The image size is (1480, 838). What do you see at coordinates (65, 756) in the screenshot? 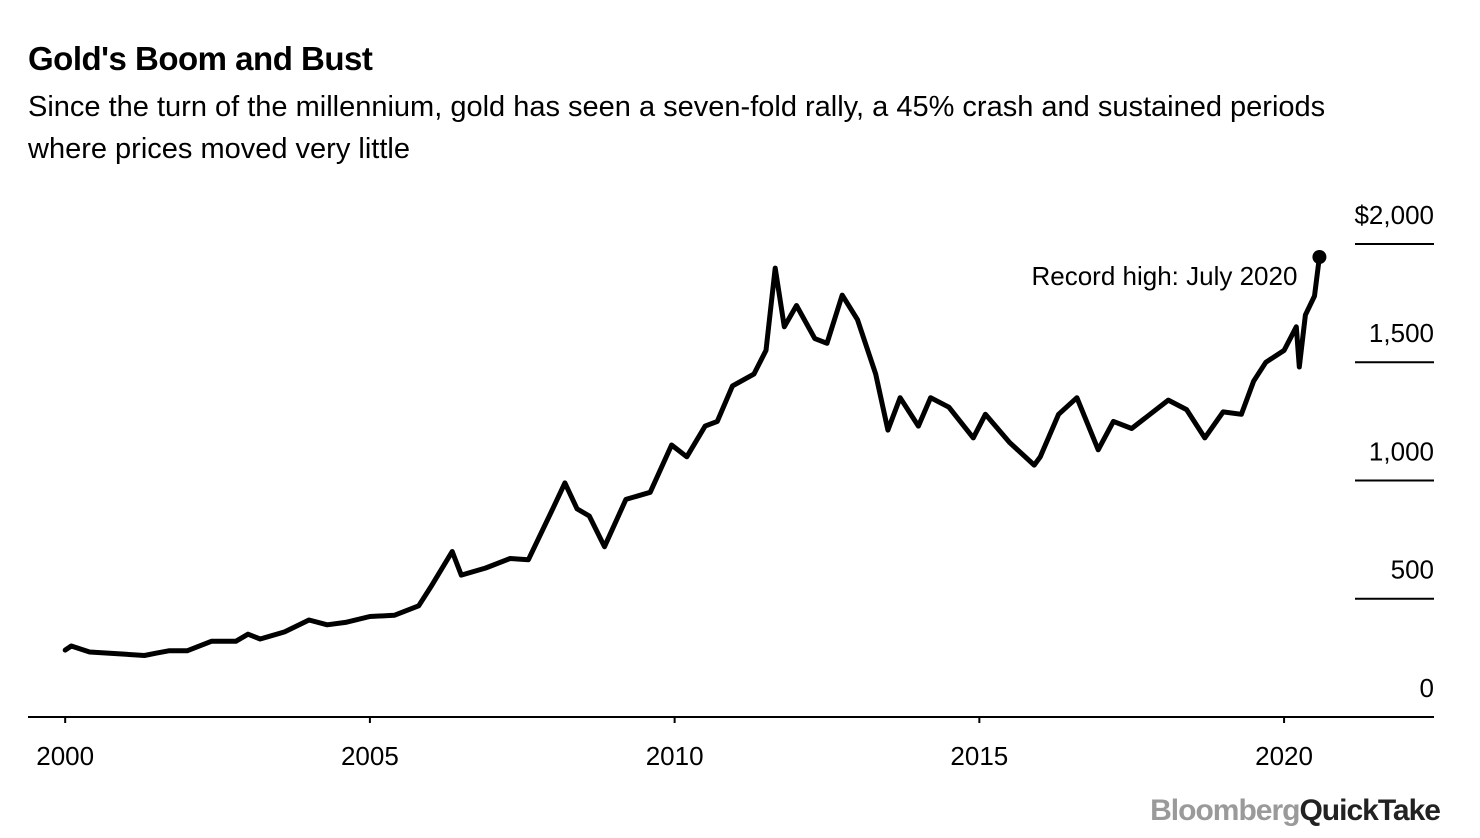
I see `x-tick-label: 2000` at bounding box center [65, 756].